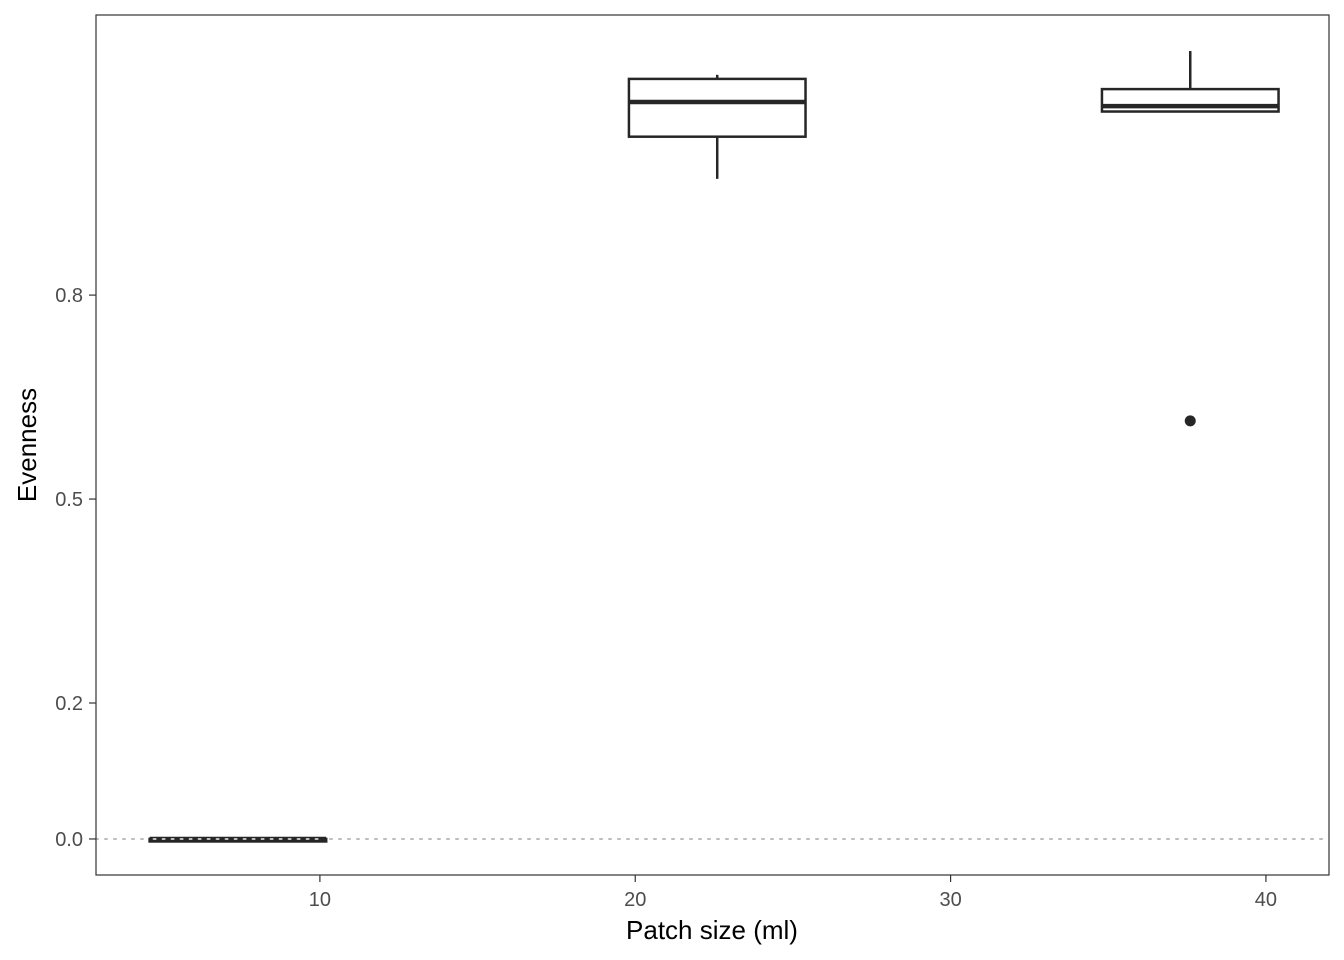 Image resolution: width=1344 pixels, height=960 pixels. I want to click on y-tick-label: 0.0, so click(69, 840).